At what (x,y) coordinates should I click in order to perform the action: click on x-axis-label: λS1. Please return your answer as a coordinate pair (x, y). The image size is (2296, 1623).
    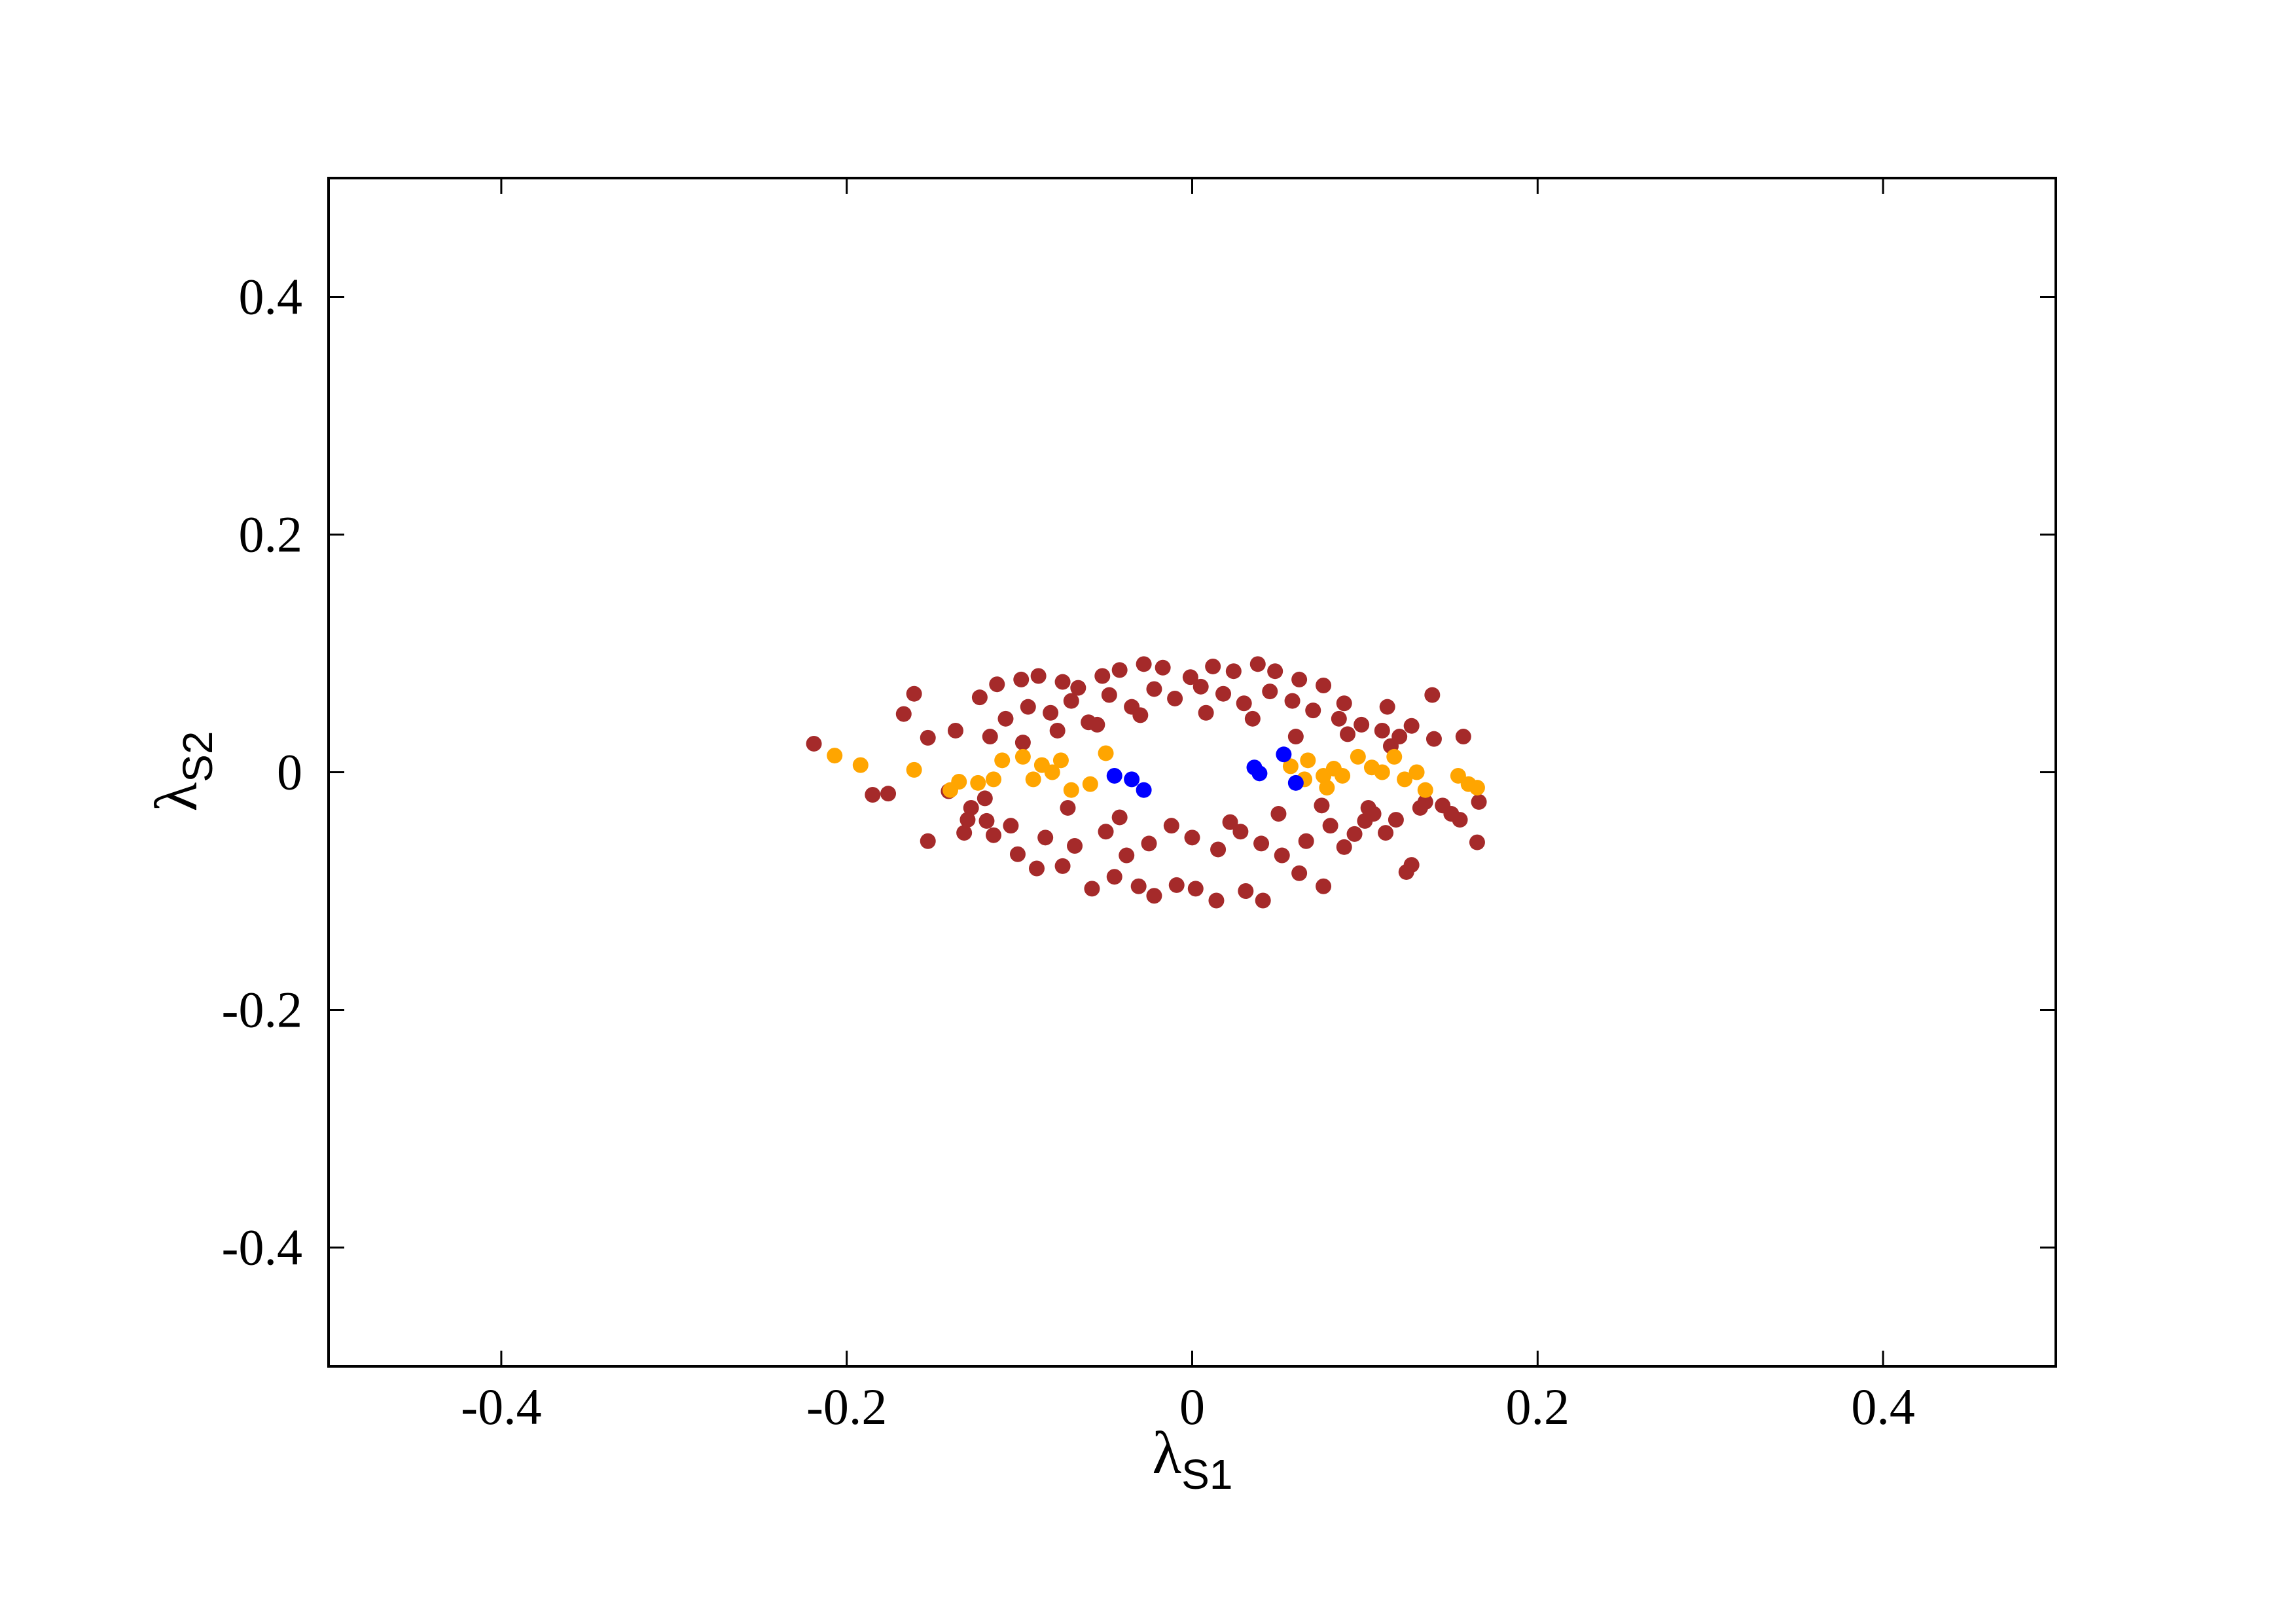
    Looking at the image, I should click on (1193, 1458).